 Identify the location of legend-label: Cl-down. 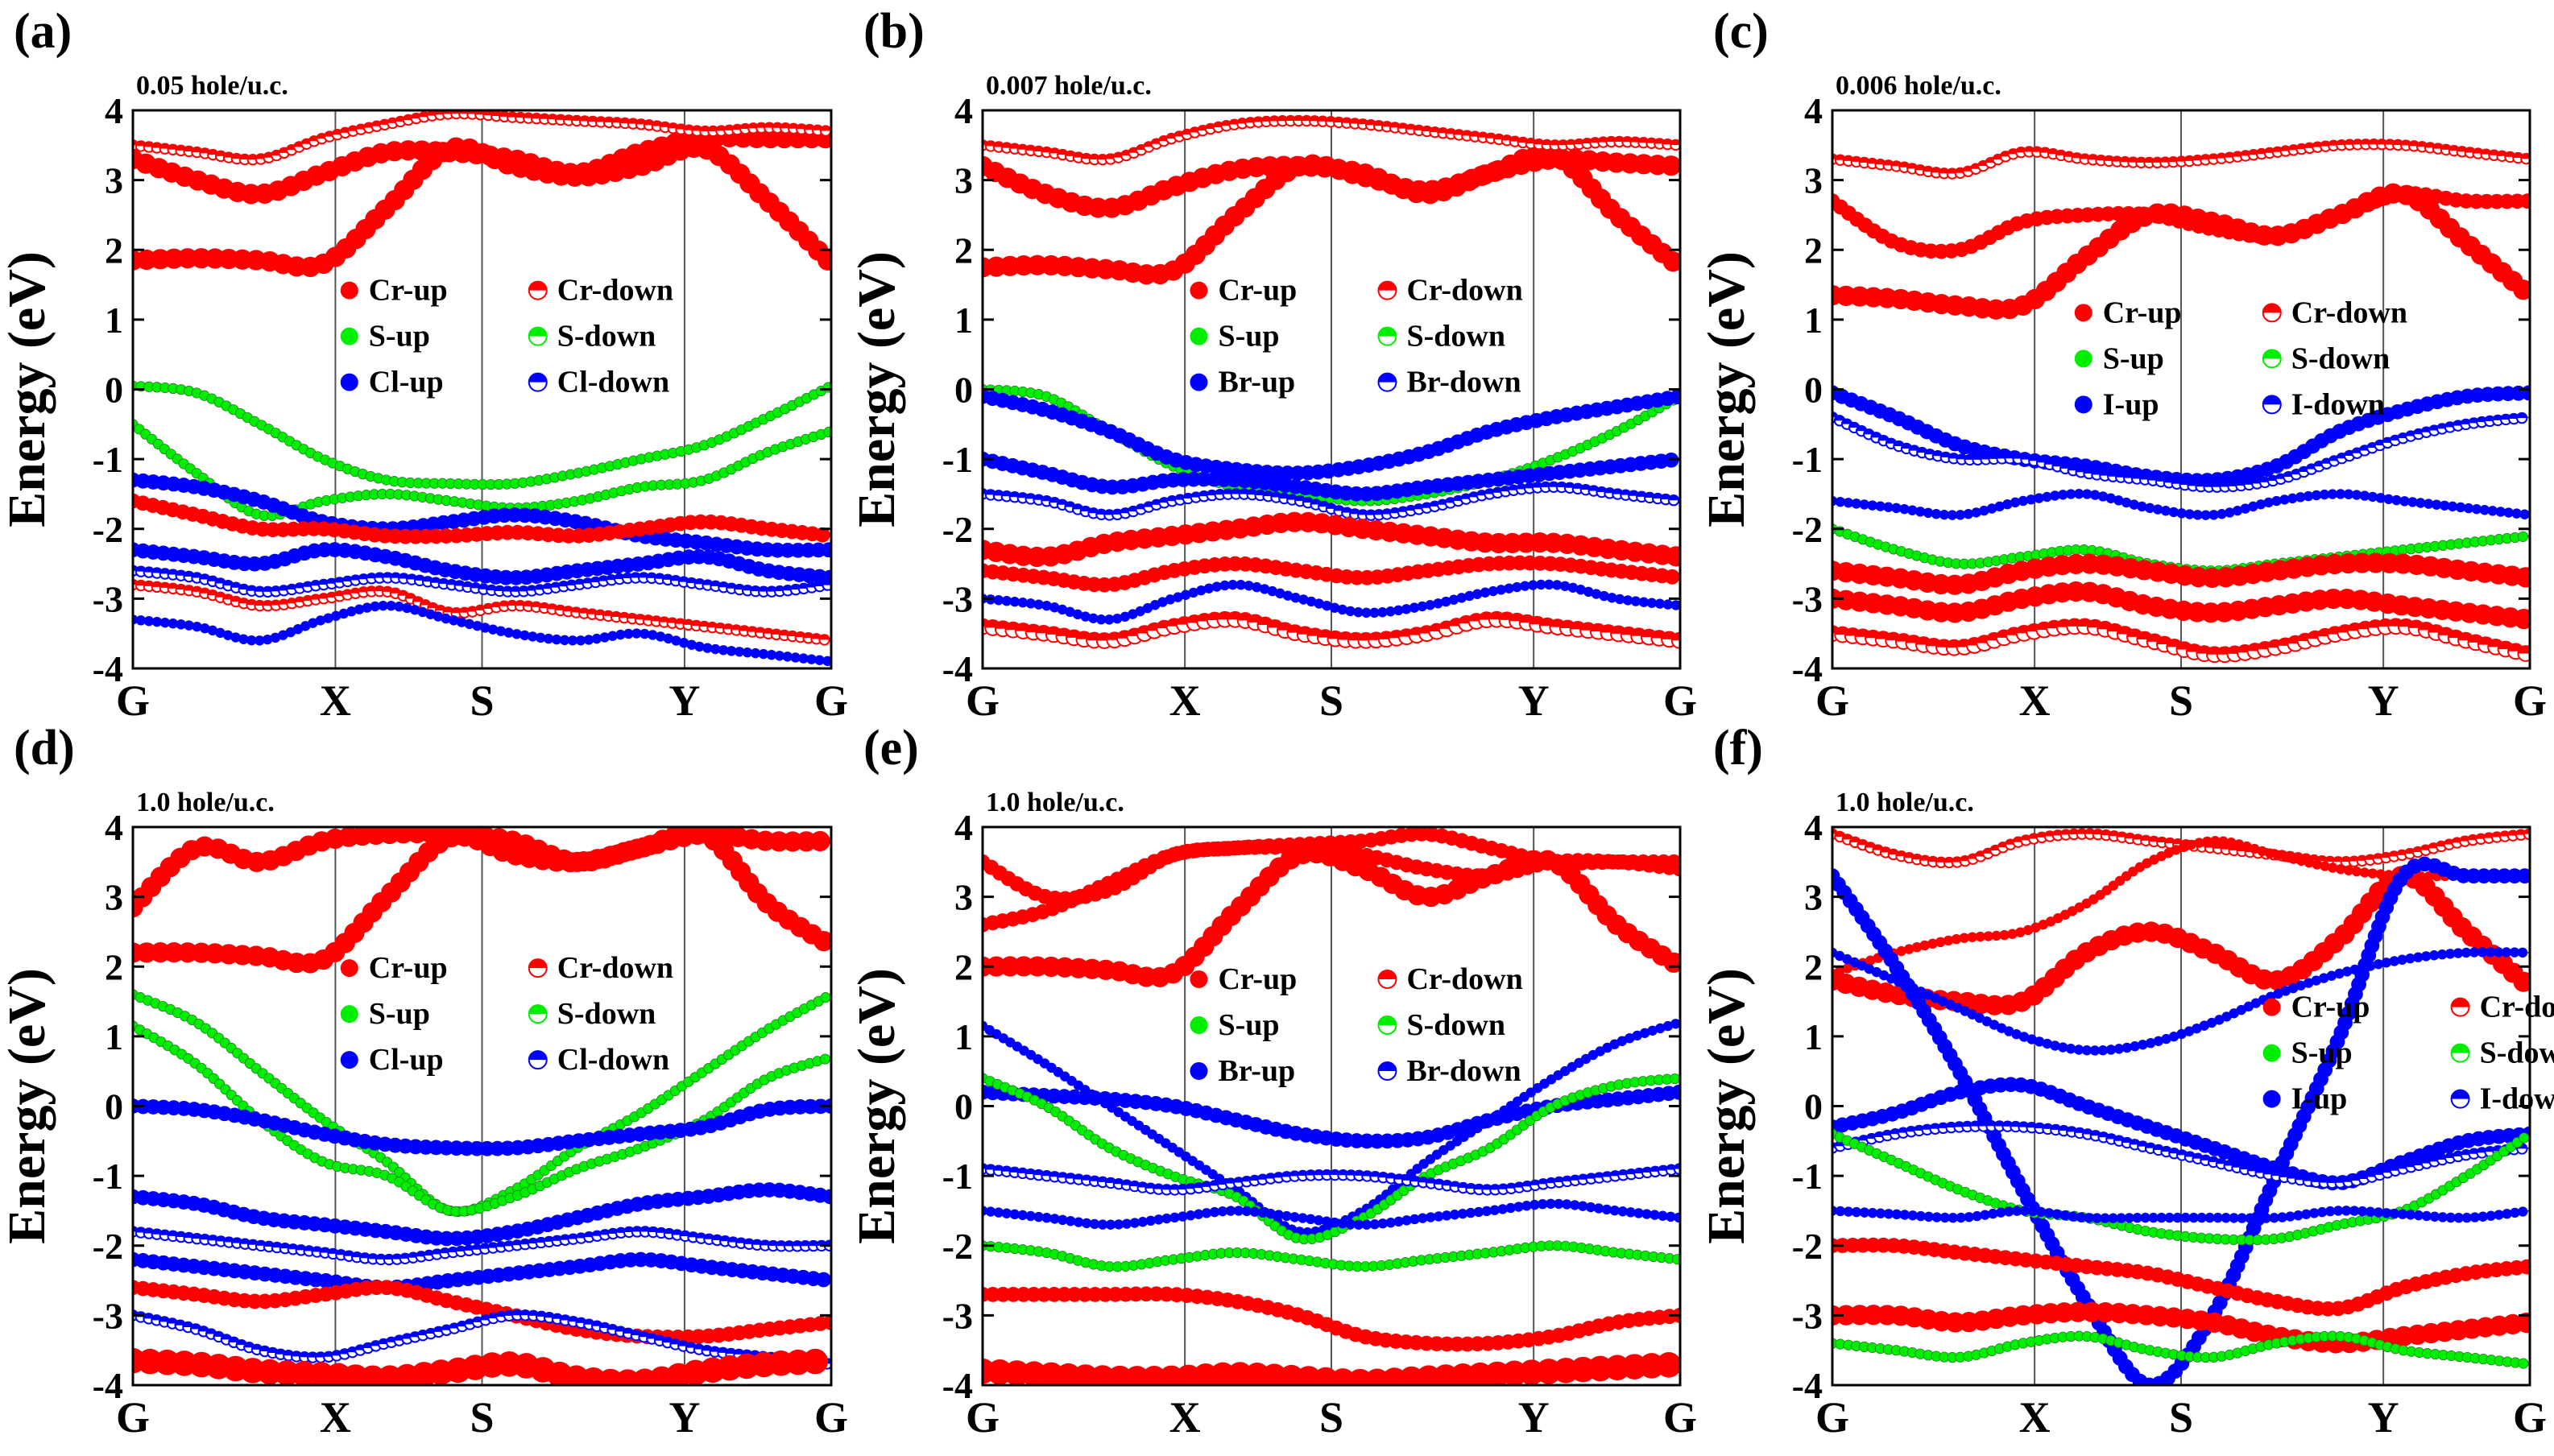
(613, 1060).